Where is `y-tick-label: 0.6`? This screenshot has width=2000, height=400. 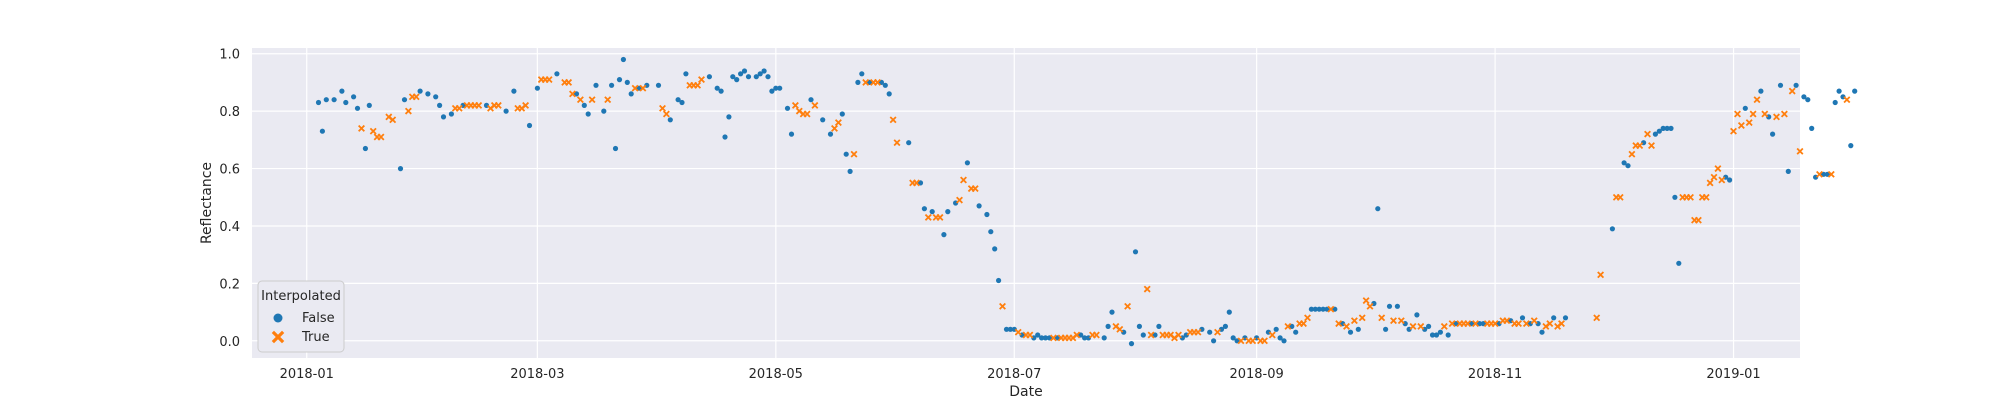
y-tick-label: 0.6 is located at coordinates (229, 170).